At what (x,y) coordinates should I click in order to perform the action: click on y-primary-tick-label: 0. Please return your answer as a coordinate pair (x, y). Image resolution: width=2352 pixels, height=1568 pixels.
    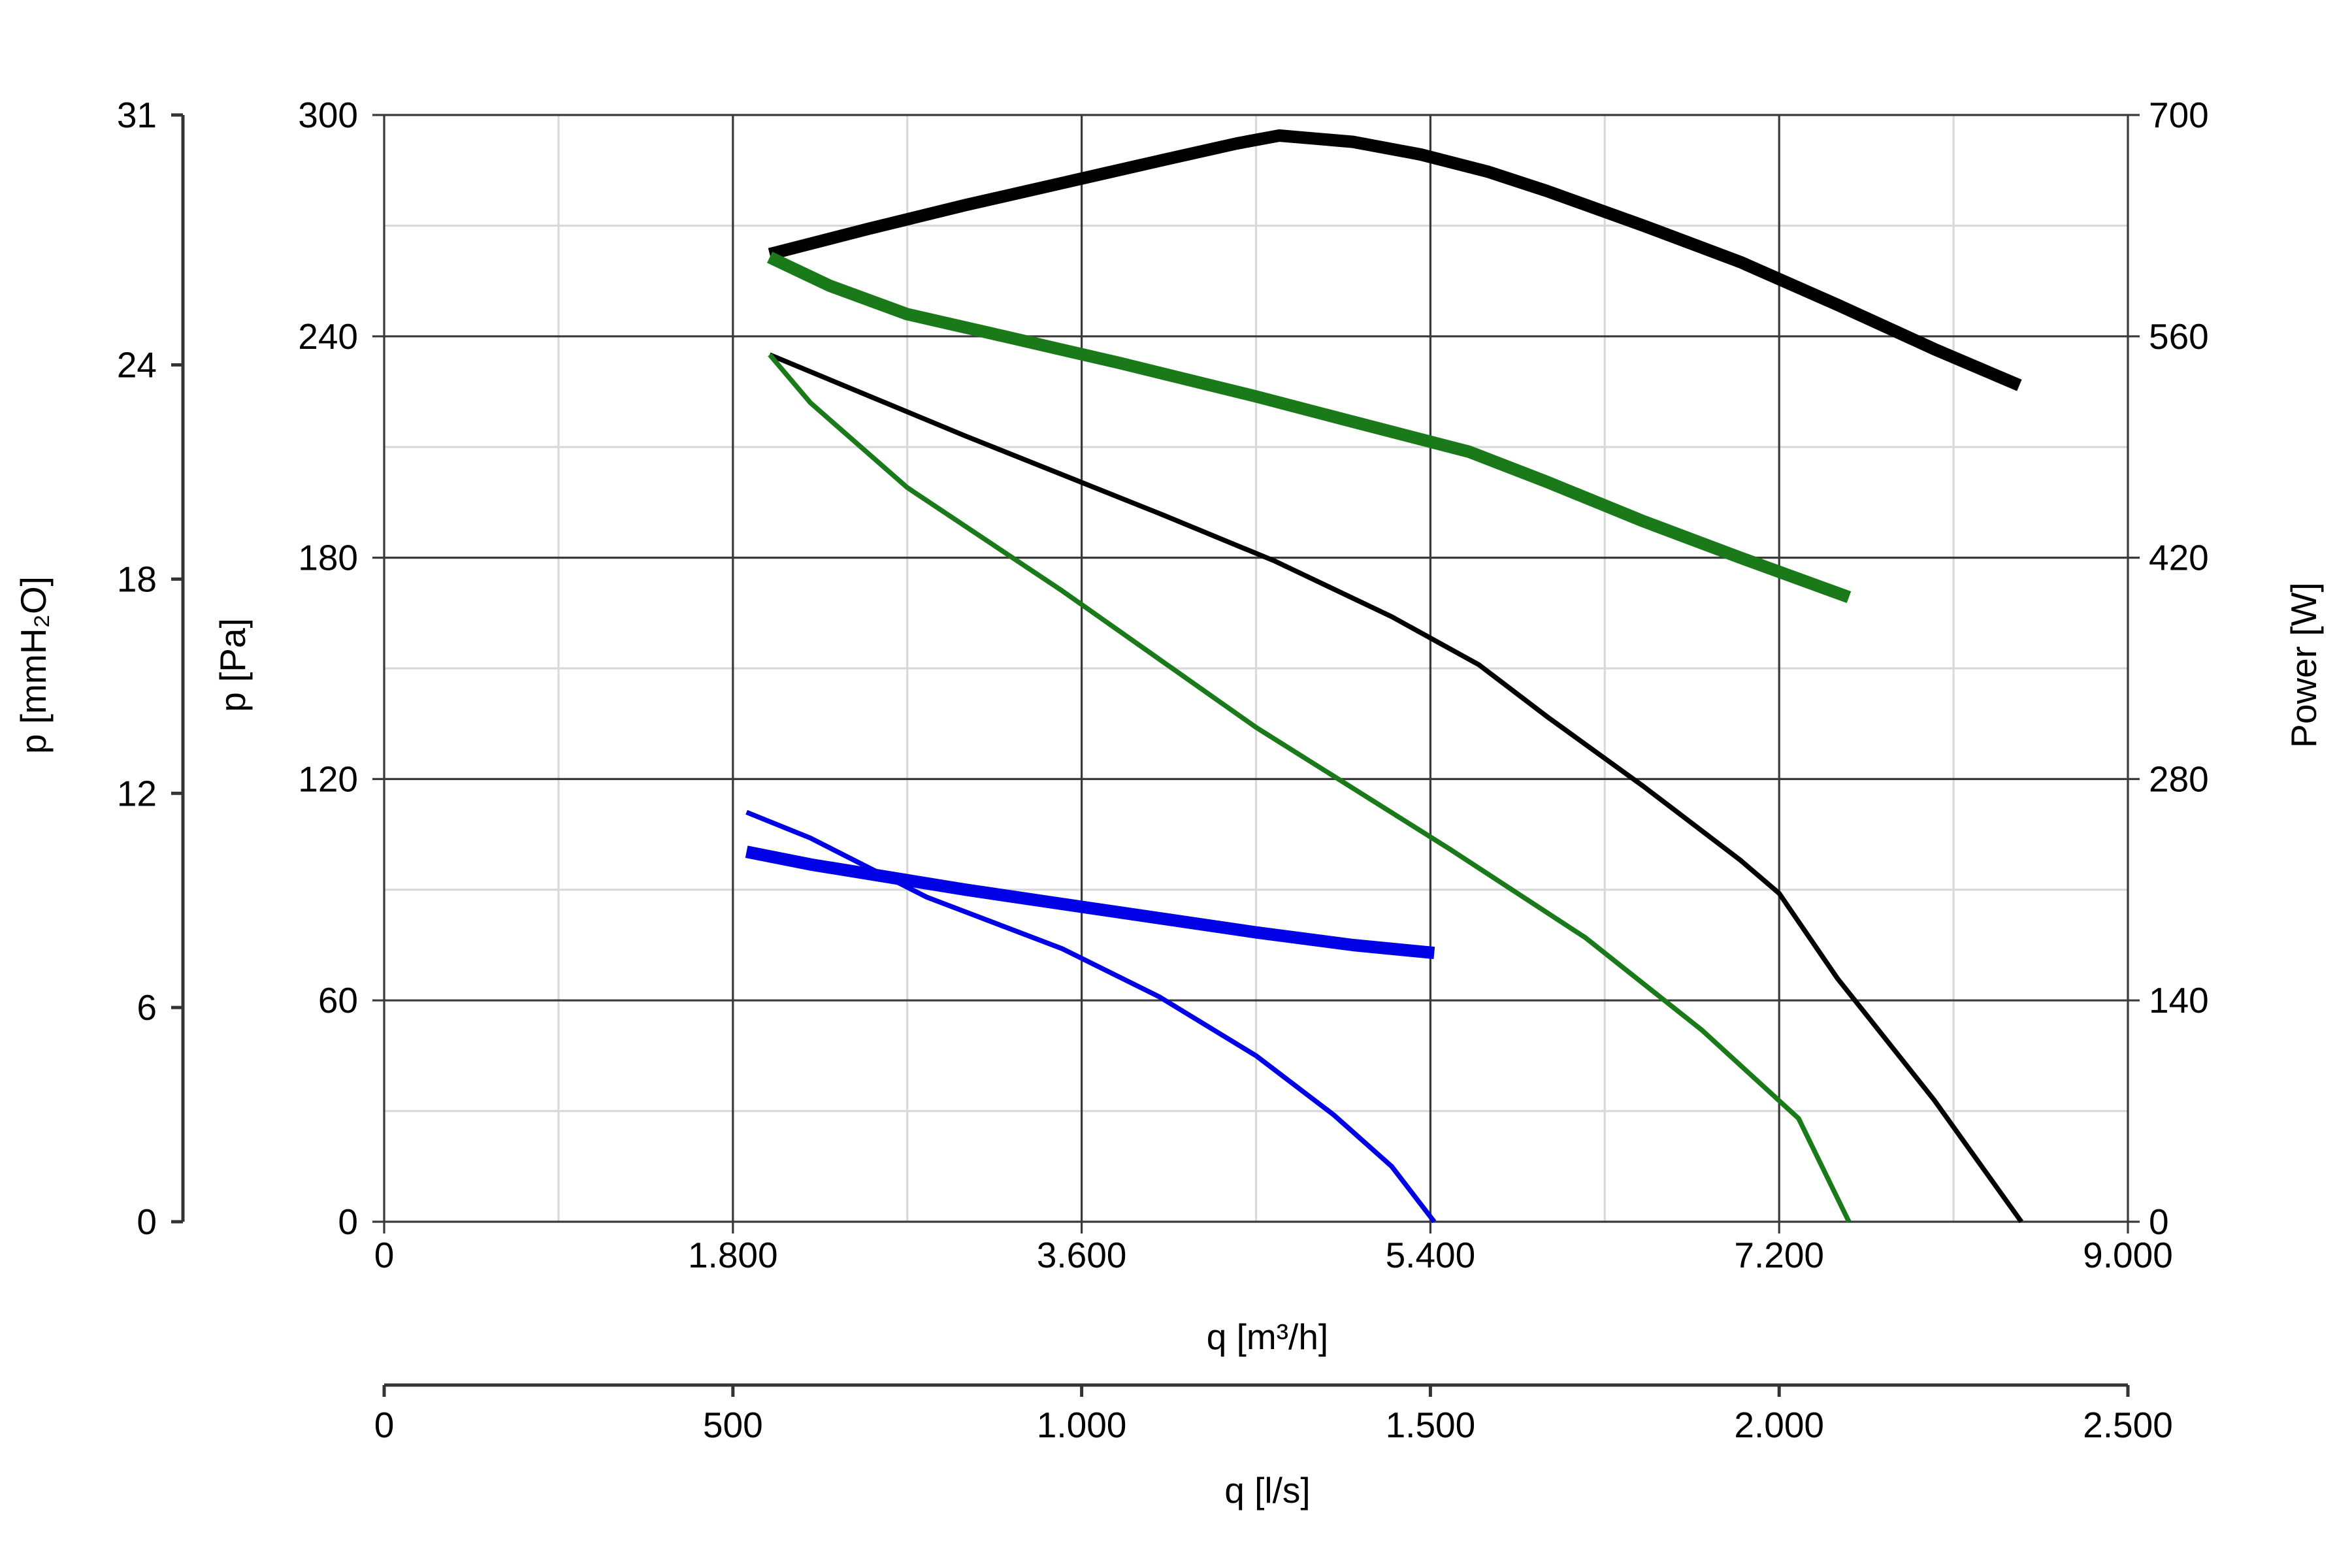
    Looking at the image, I should click on (348, 1221).